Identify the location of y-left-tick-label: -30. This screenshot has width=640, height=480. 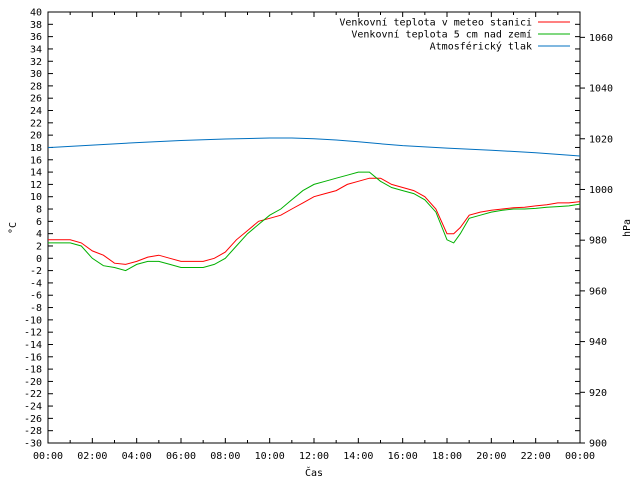
(33, 444).